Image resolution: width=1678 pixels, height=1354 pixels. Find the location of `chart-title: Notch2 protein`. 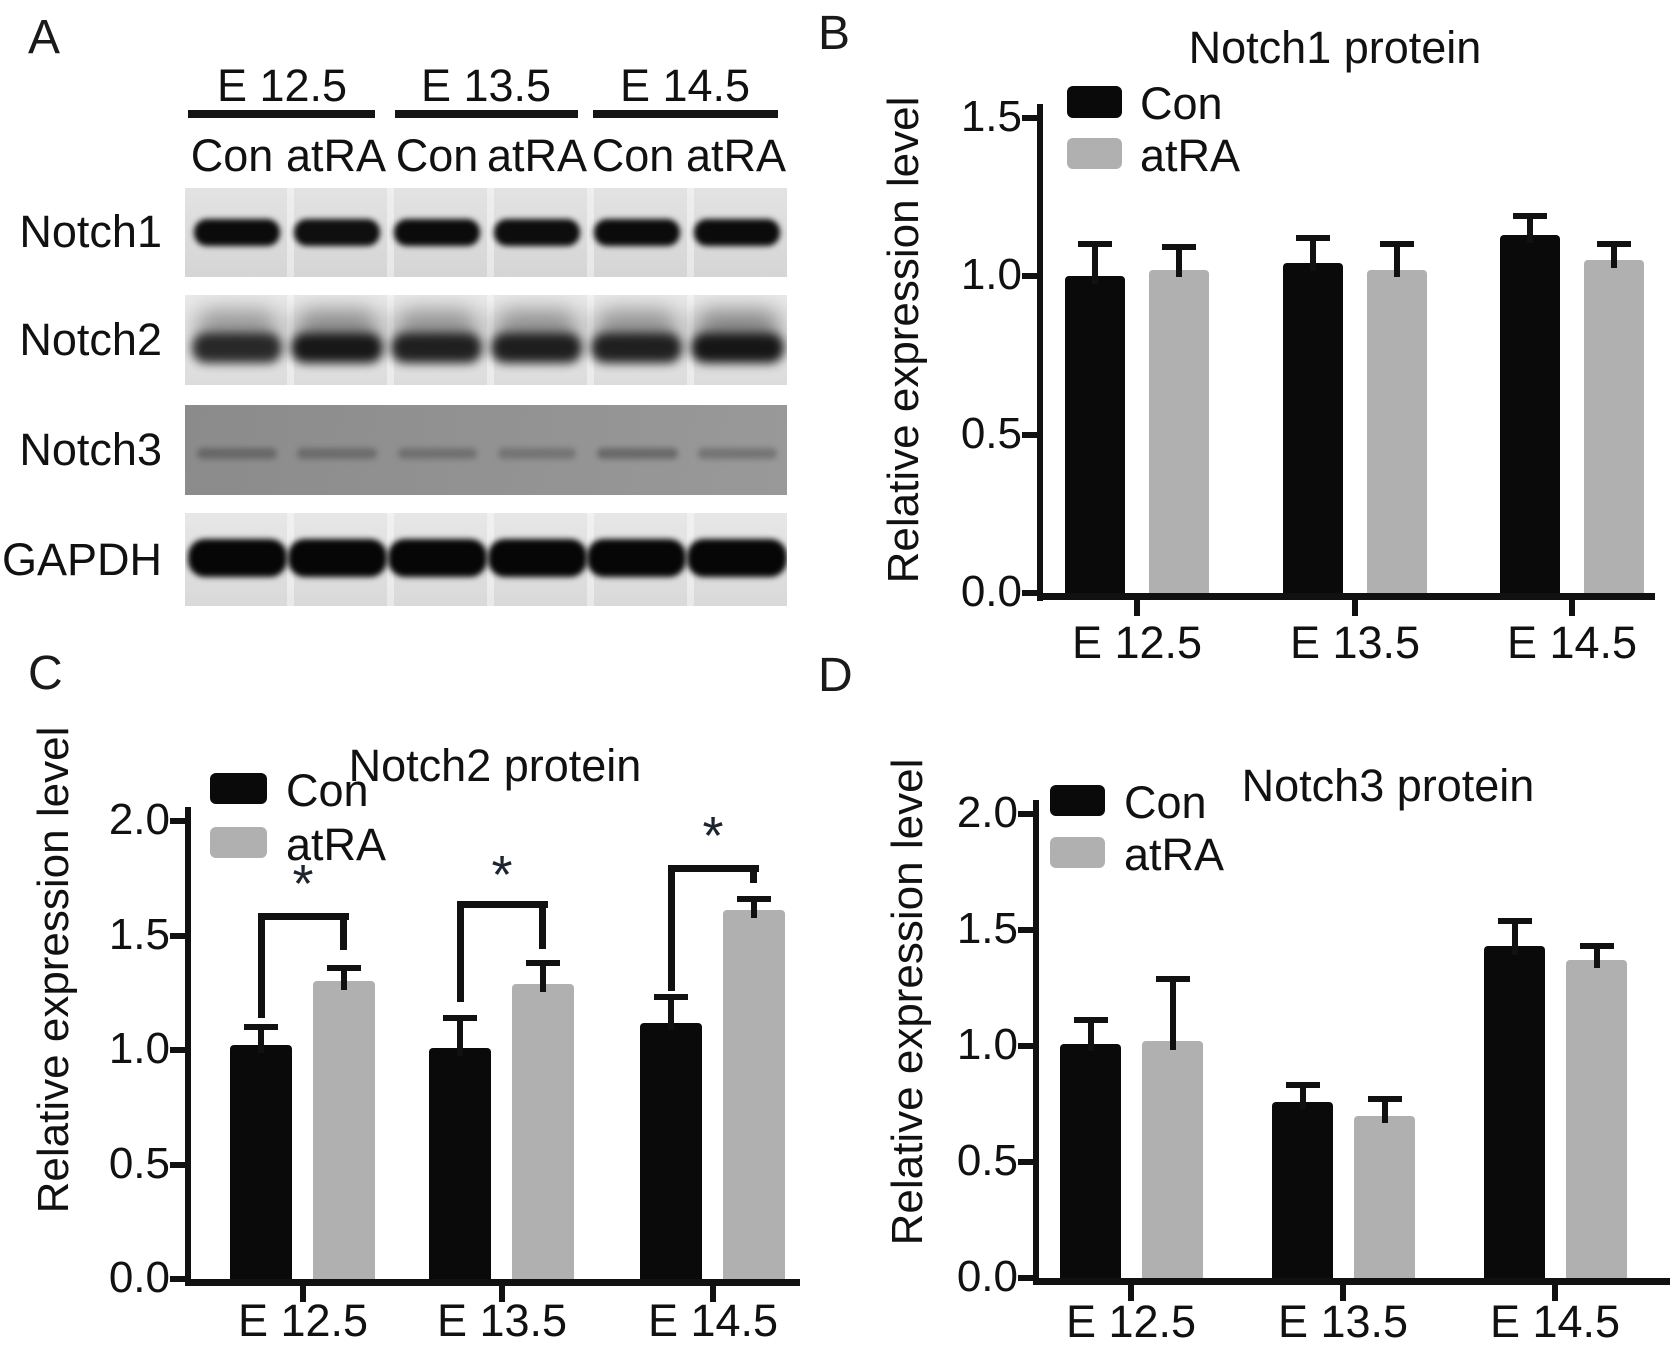

chart-title: Notch2 protein is located at coordinates (495, 765).